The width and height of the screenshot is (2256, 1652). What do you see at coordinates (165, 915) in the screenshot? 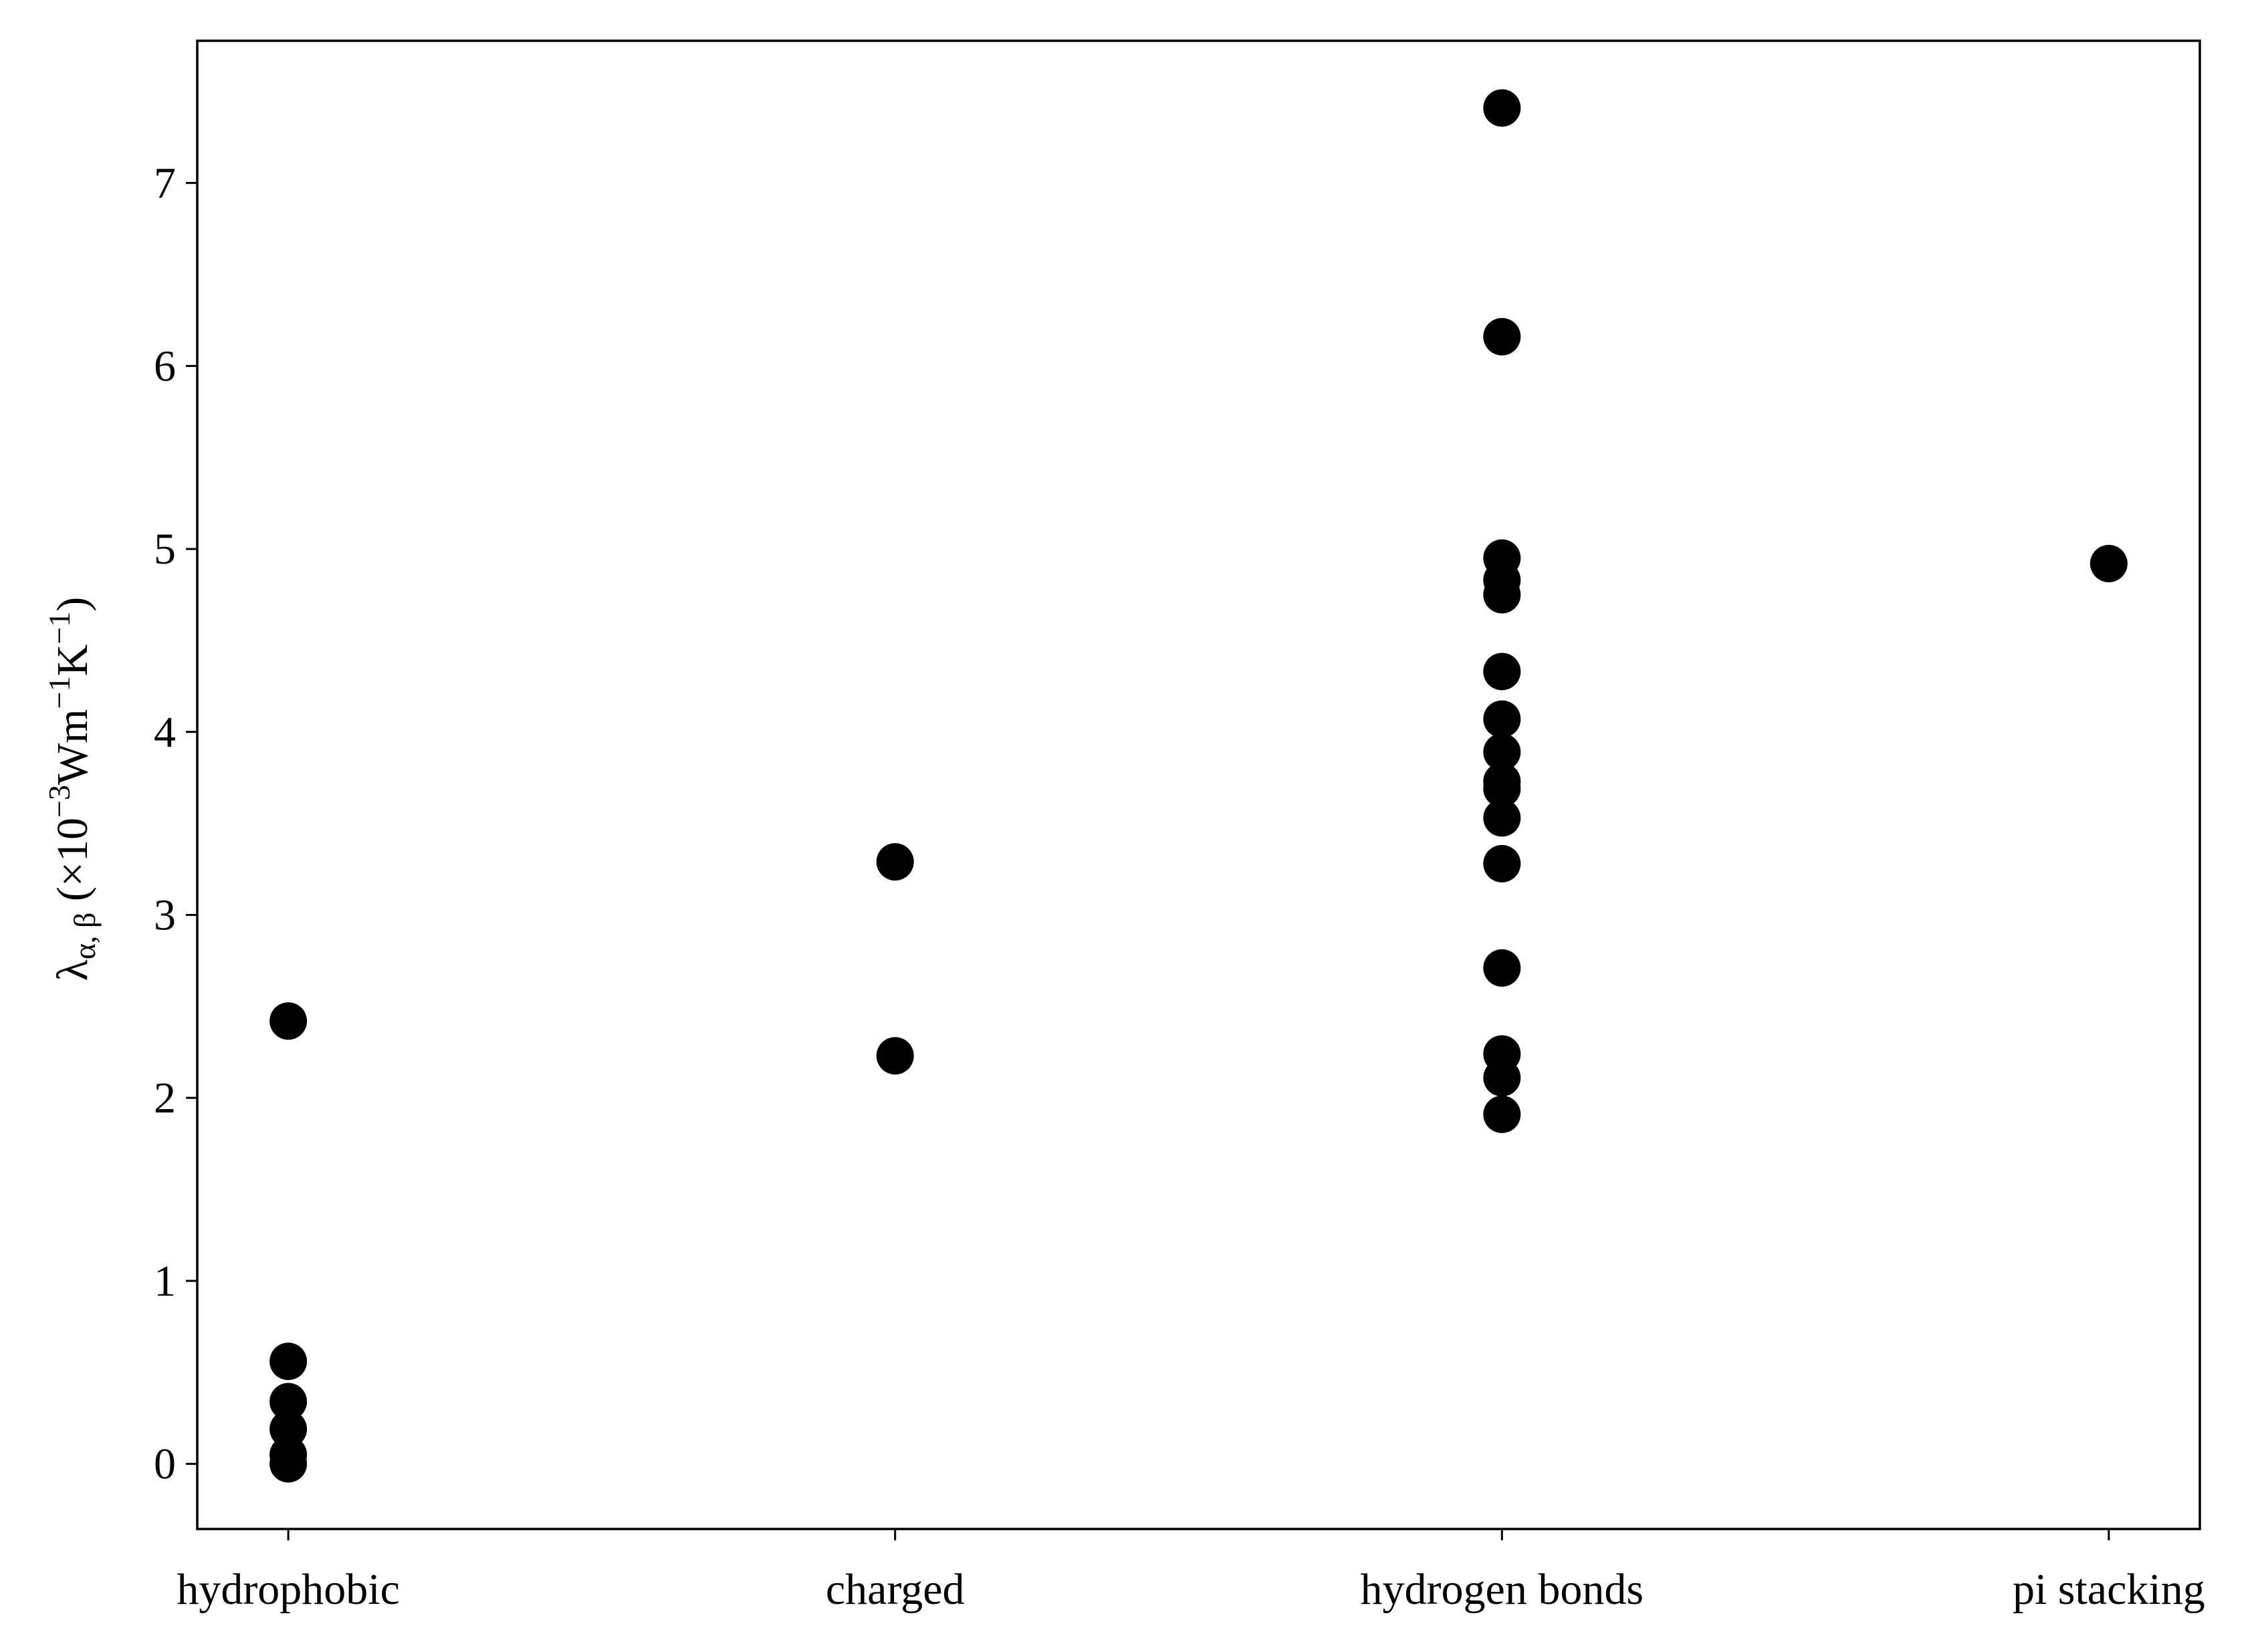
I see `y-tick-label: 3` at bounding box center [165, 915].